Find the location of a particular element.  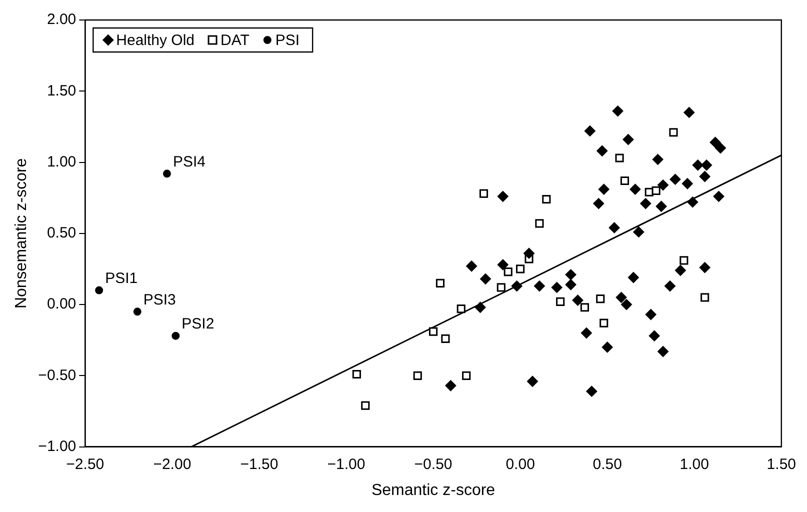

y-tick-label: 0.50 is located at coordinates (61, 233).